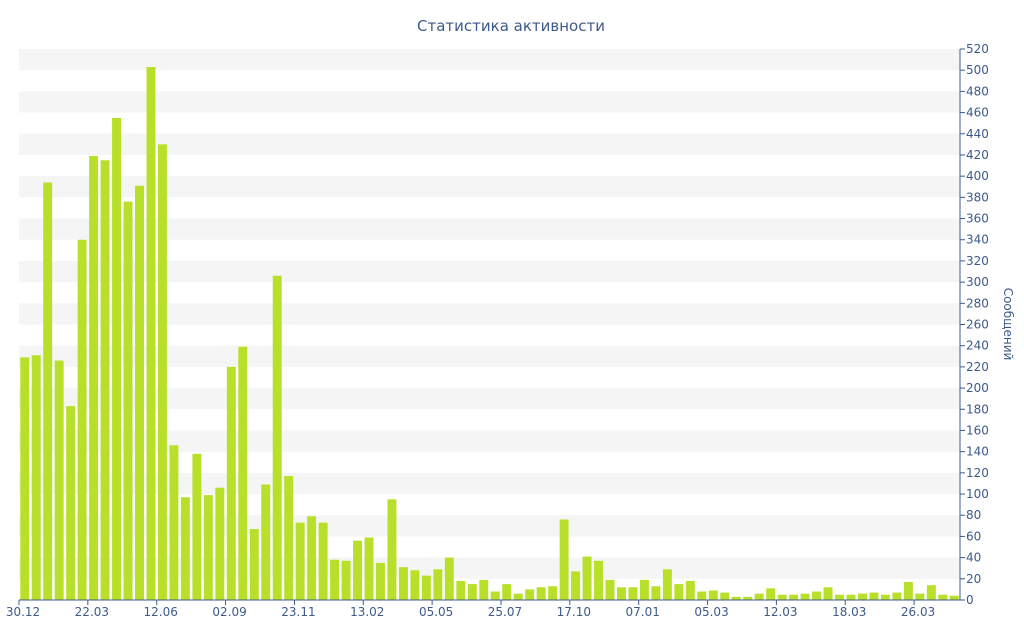  What do you see at coordinates (977, 113) in the screenshot?
I see `y-tick-label: 460` at bounding box center [977, 113].